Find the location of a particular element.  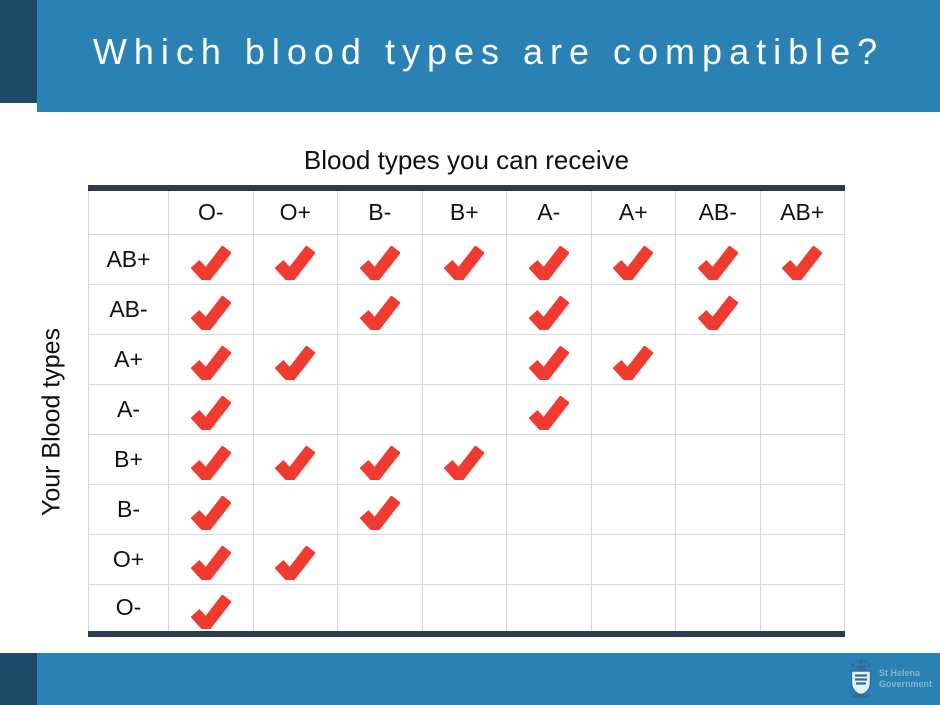

row-axis-label: Your Blood types is located at coordinates (51, 422).